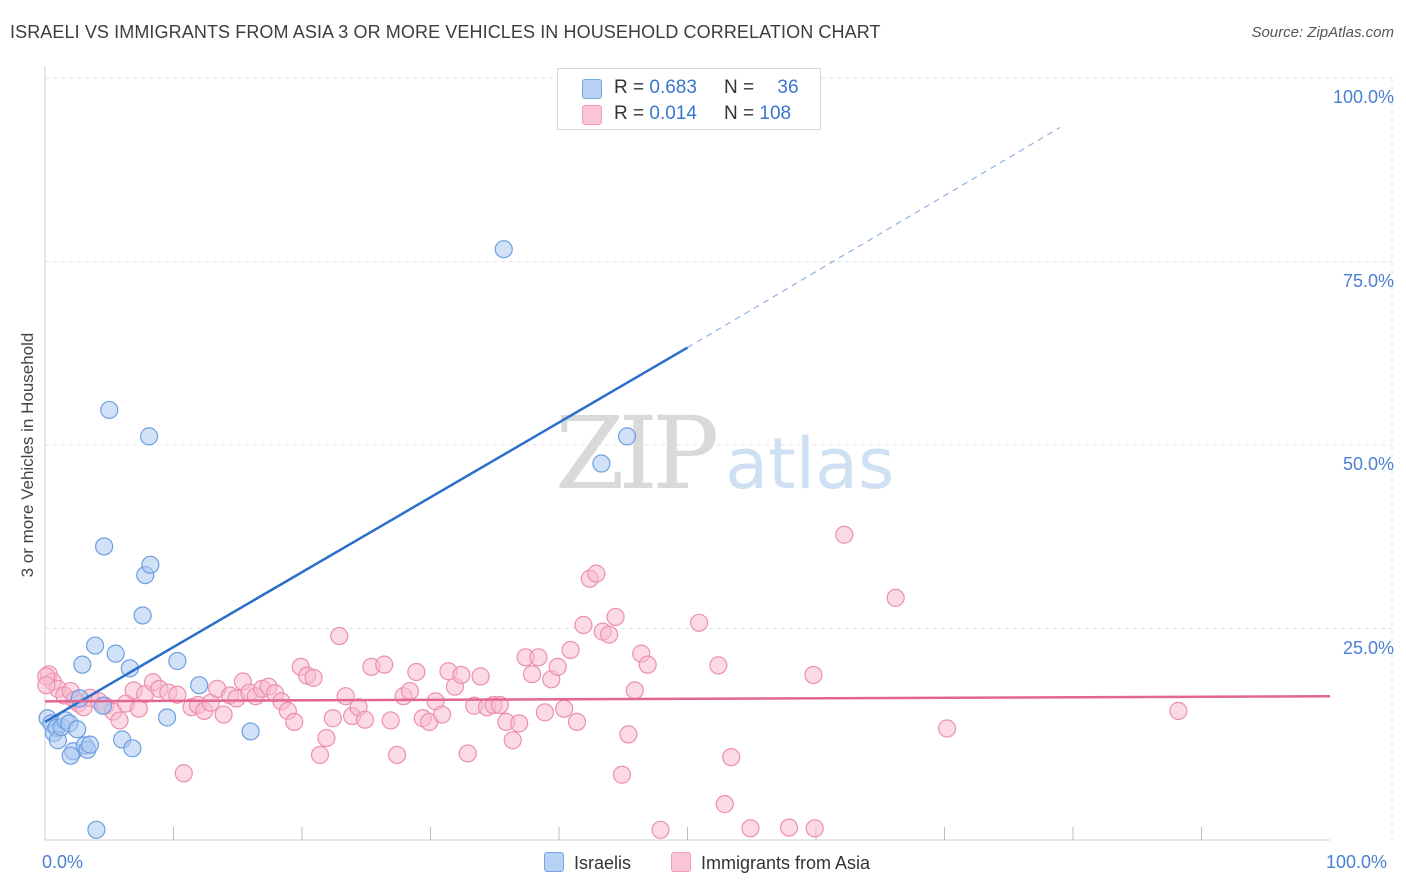 The height and width of the screenshot is (892, 1406). I want to click on bottom-legend-swatch-pink, so click(681, 862).